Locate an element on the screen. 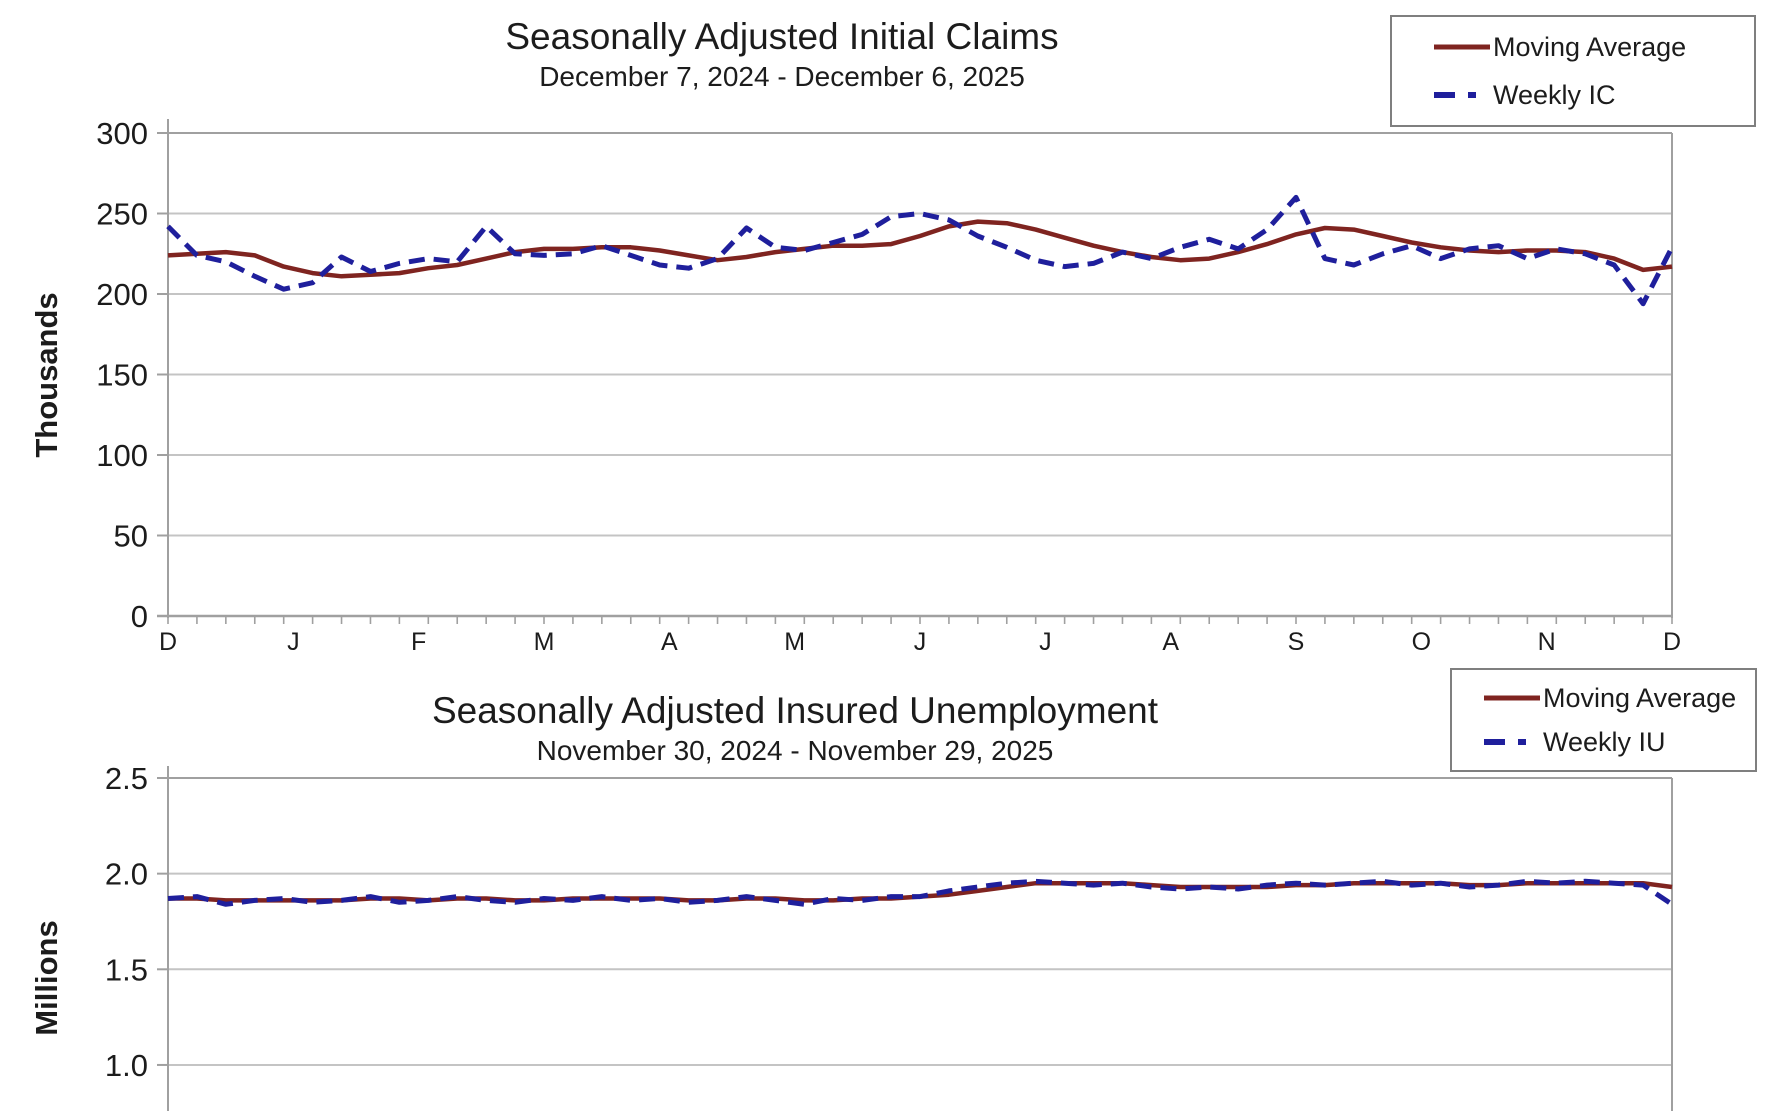 This screenshot has width=1774, height=1111. legend-item-weekly-ic: Weekly IC is located at coordinates (1589, 95).